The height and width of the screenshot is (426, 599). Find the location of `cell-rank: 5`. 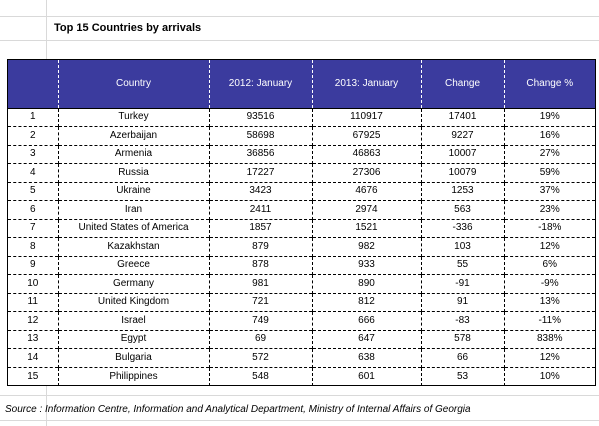

cell-rank: 5 is located at coordinates (33, 191).